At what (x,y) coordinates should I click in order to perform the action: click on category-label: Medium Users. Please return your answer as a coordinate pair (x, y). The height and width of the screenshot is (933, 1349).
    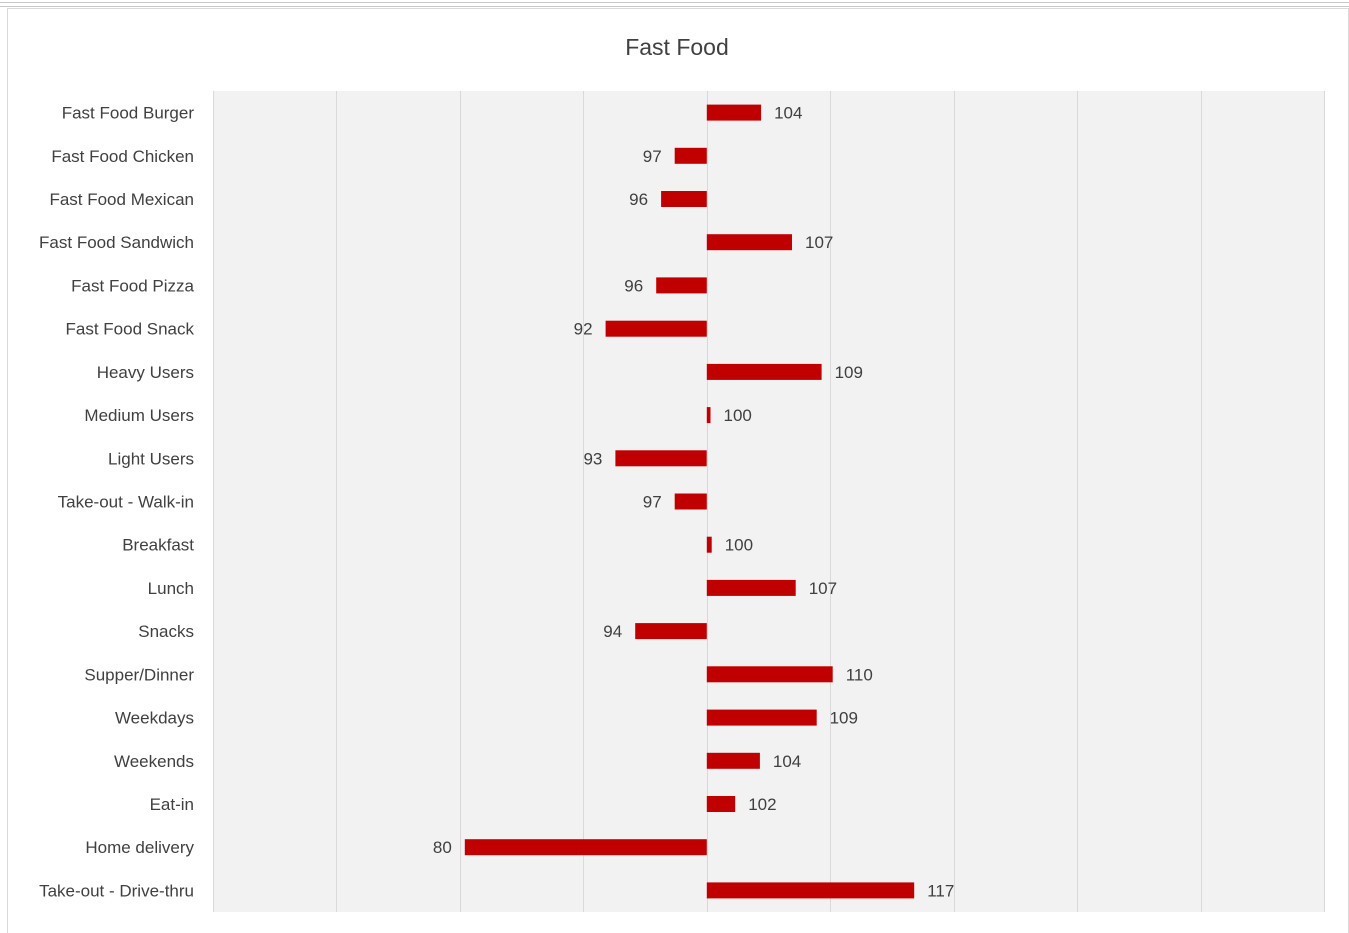
    Looking at the image, I should click on (139, 415).